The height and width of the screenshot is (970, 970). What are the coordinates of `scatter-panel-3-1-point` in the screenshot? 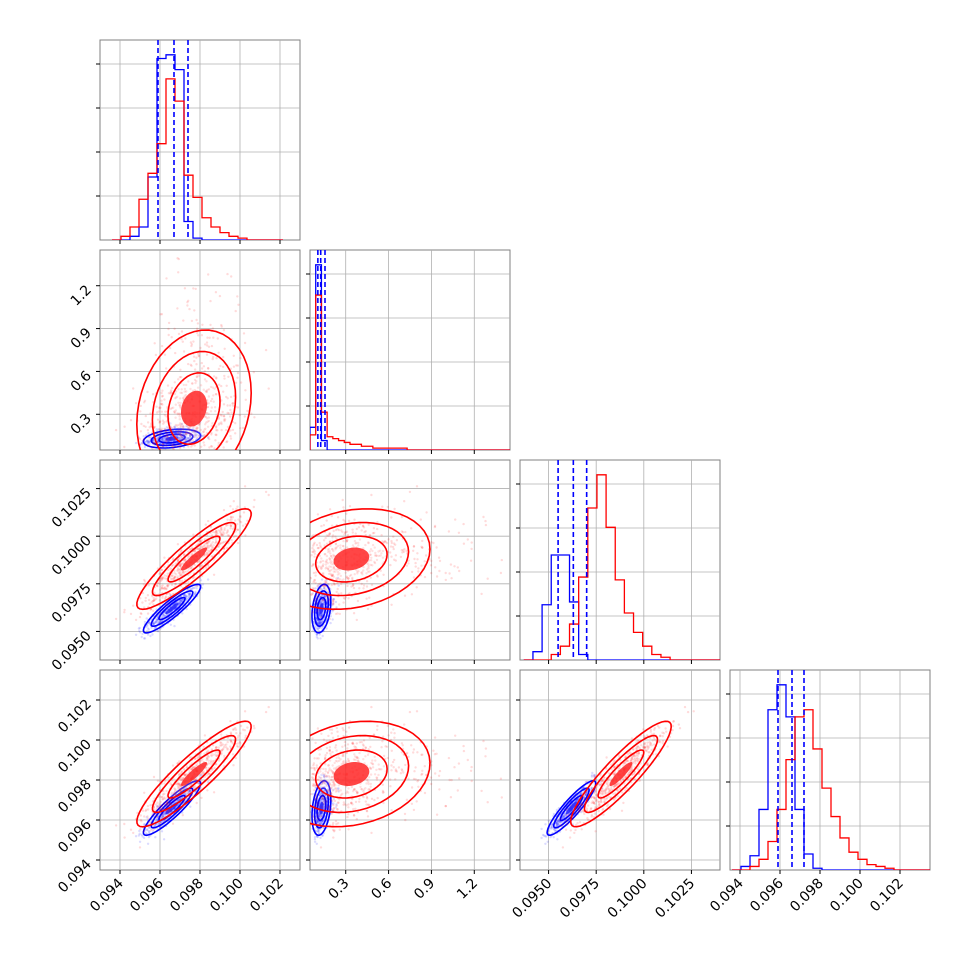 It's located at (324, 777).